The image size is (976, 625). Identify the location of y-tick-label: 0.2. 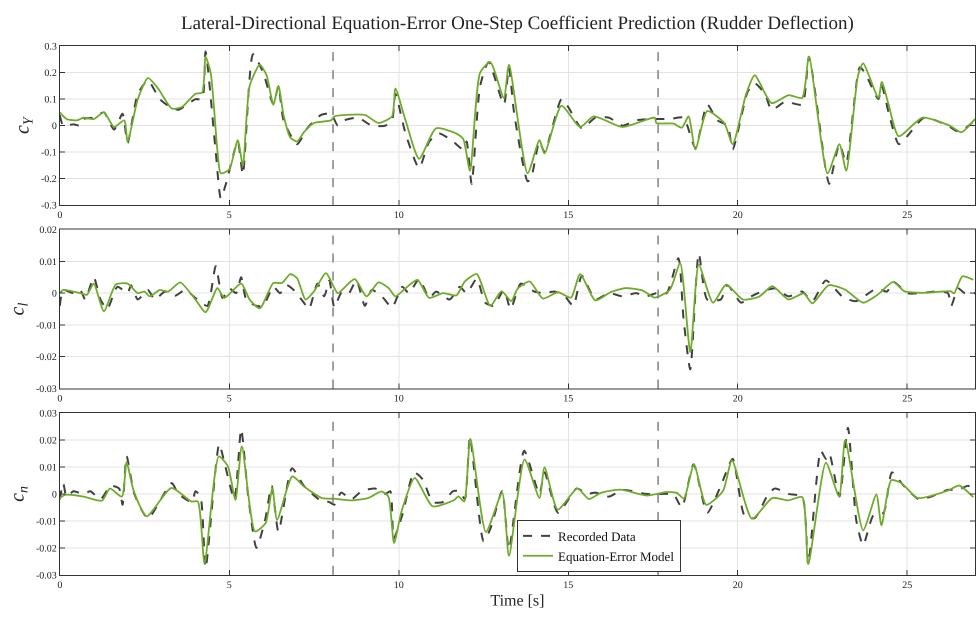
(50, 74).